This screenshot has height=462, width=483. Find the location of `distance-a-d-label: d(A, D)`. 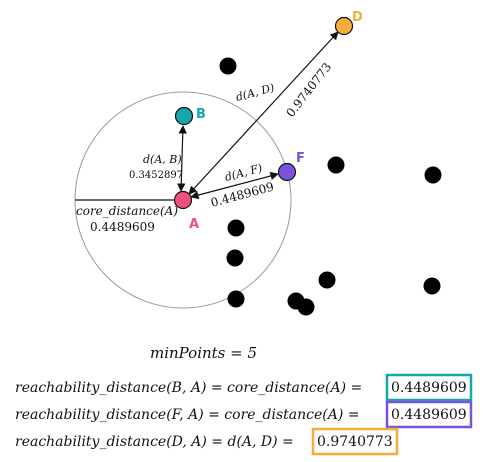

distance-a-d-label: d(A, D) is located at coordinates (254, 92).